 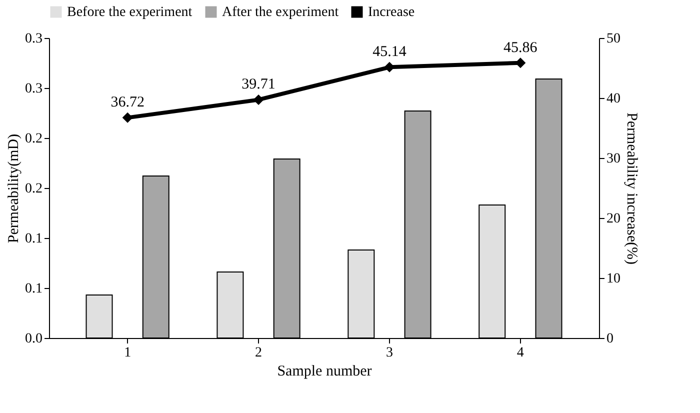 I want to click on x-tick-label: 3, so click(x=389, y=353).